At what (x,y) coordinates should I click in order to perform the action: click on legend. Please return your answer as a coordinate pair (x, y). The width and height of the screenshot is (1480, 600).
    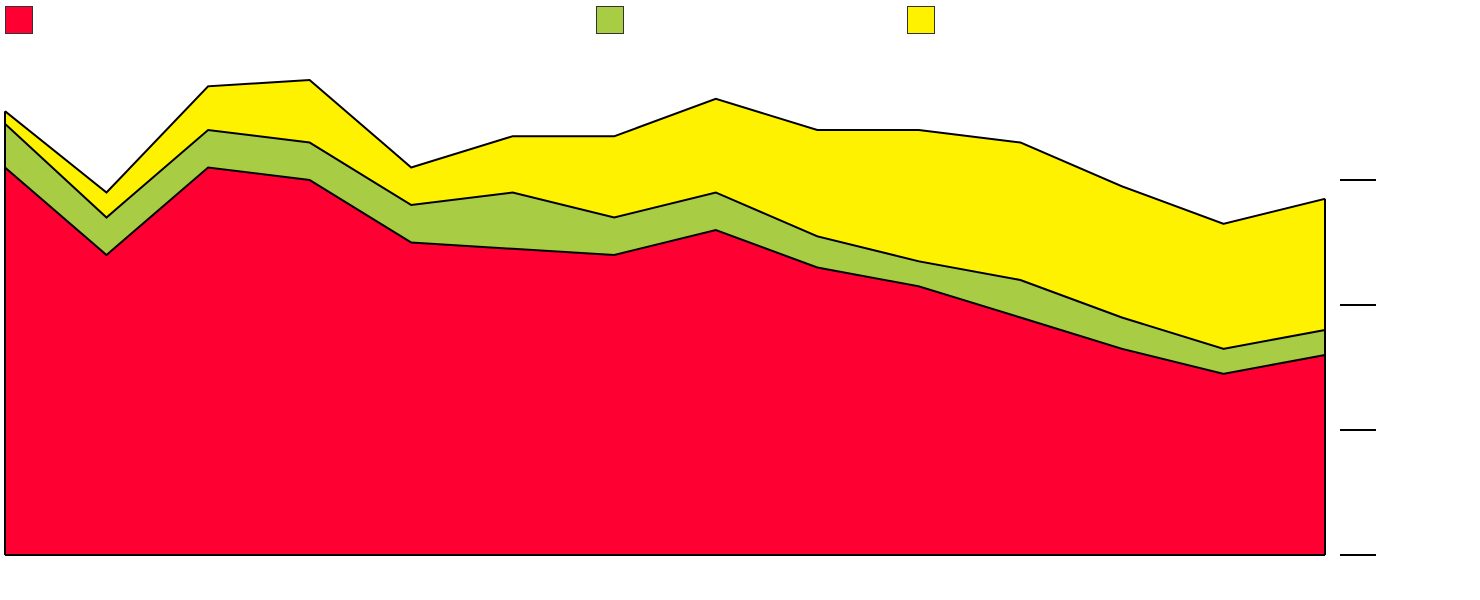
    Looking at the image, I should click on (470, 20).